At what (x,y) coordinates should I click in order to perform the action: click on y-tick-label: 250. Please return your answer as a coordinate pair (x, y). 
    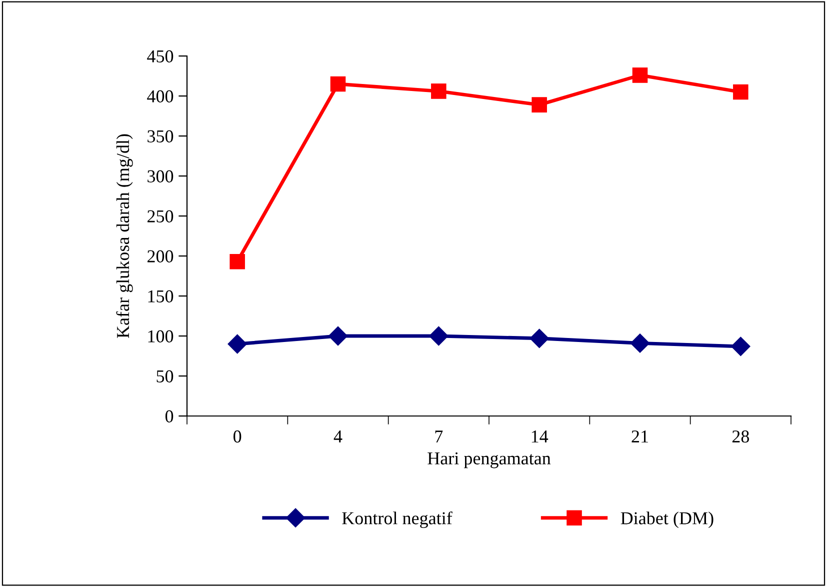
    Looking at the image, I should click on (161, 216).